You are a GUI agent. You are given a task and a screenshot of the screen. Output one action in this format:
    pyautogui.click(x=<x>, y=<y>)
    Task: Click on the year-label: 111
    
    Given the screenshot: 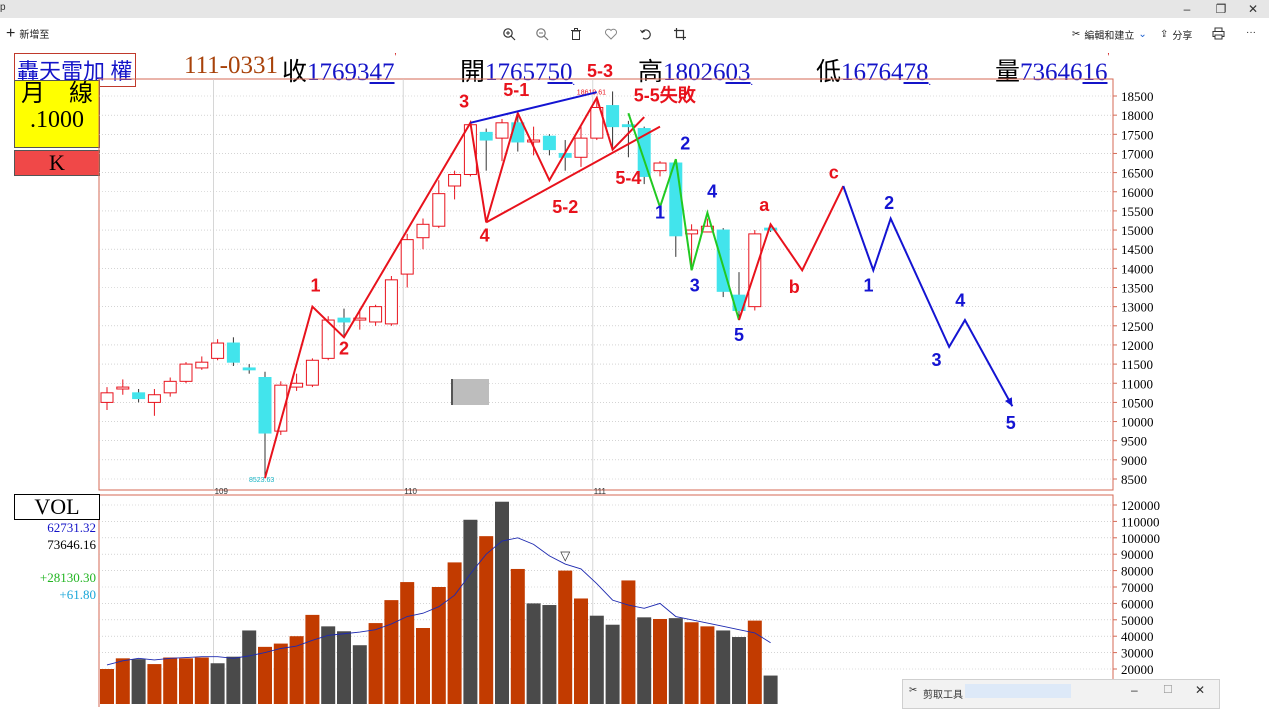 What is the action you would take?
    pyautogui.click(x=600, y=491)
    